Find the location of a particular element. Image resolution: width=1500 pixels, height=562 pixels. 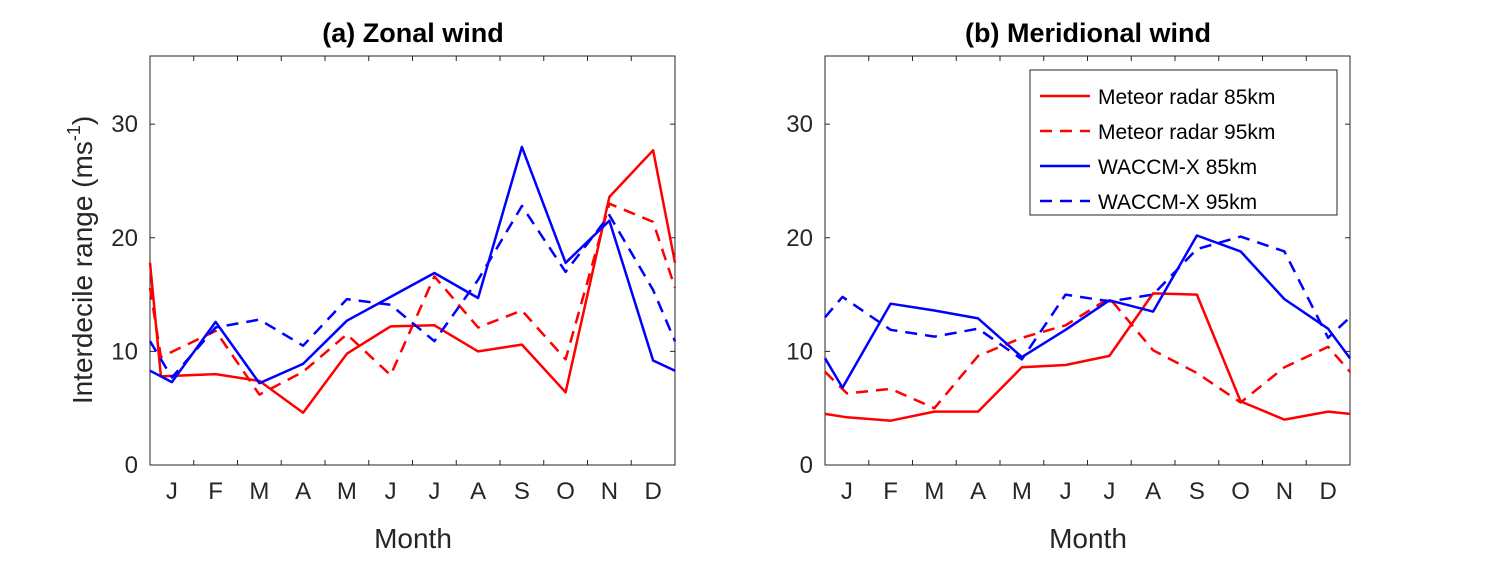

series-line-waccm-x-85km is located at coordinates (1087, 311).